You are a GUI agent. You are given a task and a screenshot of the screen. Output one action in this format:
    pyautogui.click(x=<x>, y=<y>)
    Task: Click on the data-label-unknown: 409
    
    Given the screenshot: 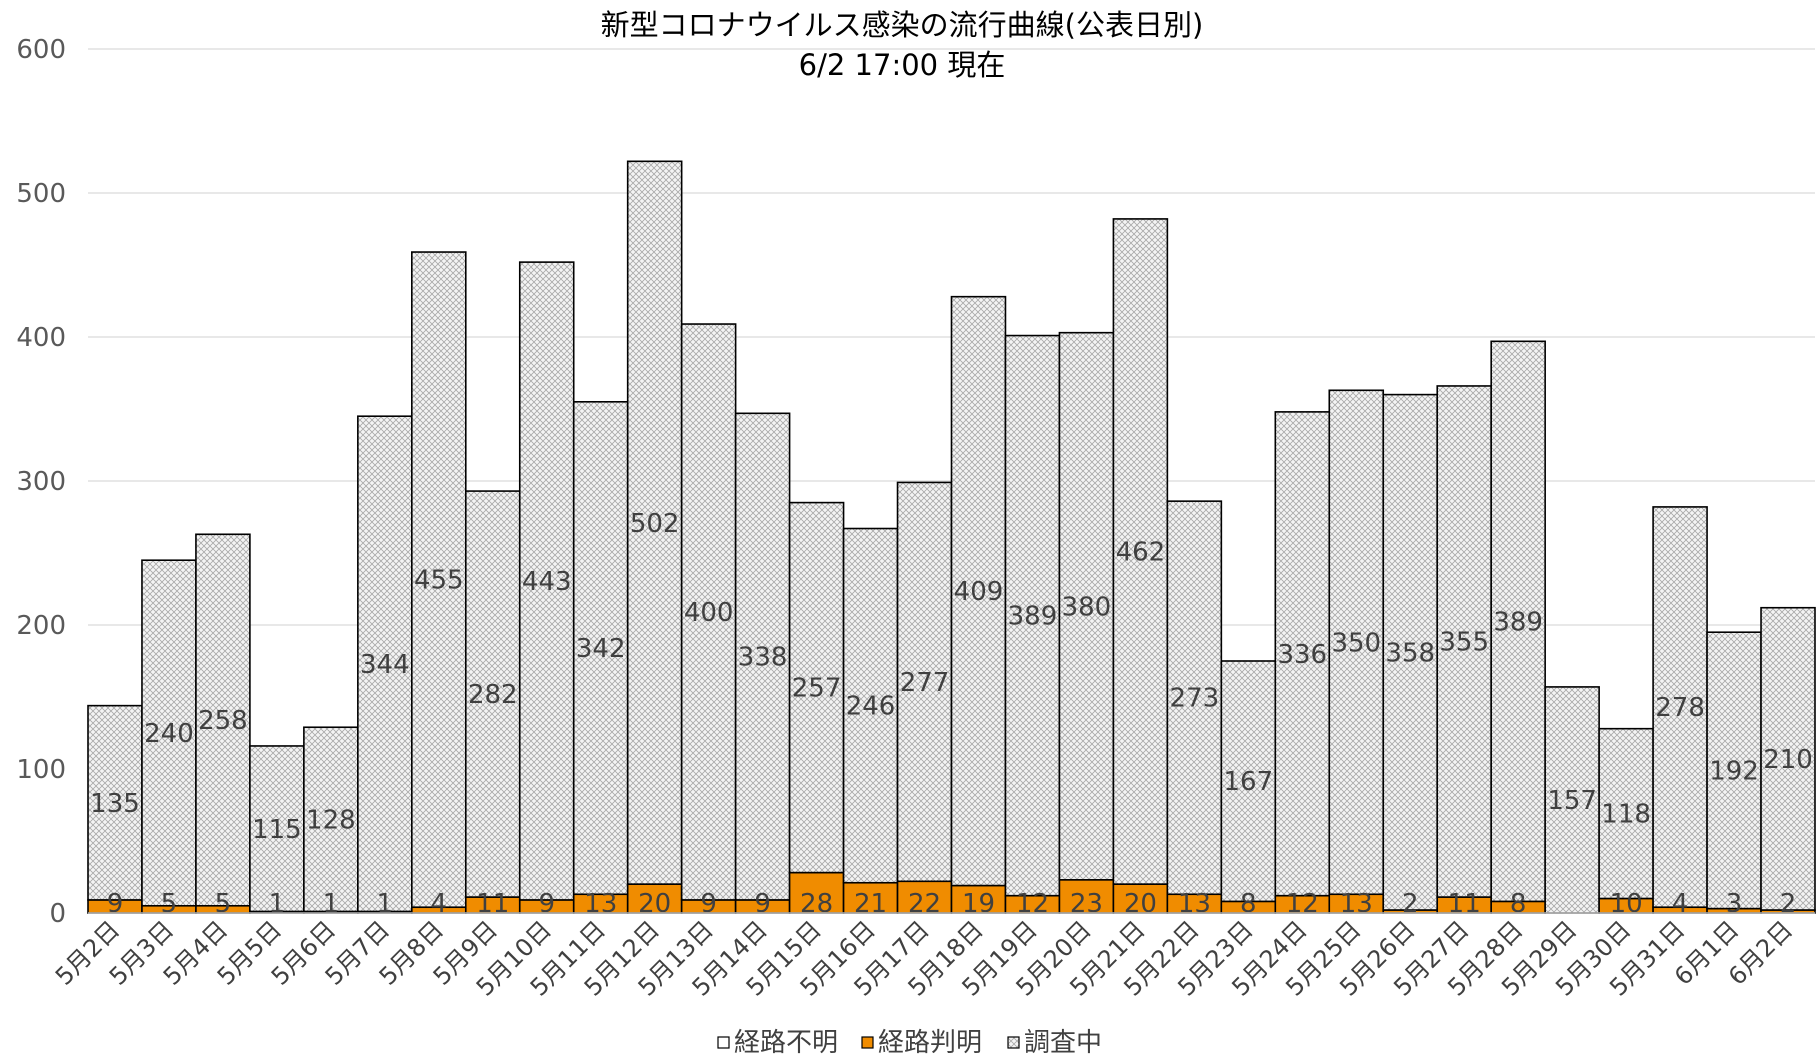 What is the action you would take?
    pyautogui.click(x=979, y=592)
    